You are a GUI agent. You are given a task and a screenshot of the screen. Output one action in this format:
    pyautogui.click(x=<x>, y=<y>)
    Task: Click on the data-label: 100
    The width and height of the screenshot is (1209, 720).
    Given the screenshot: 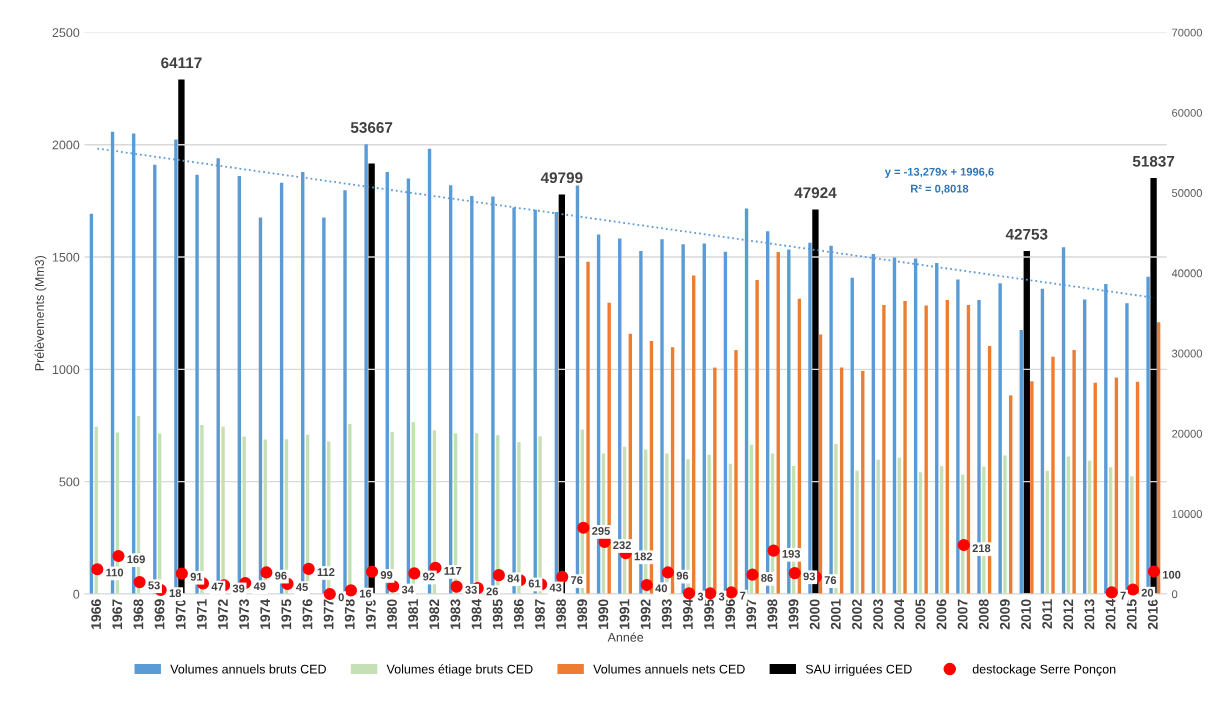 What is the action you would take?
    pyautogui.click(x=1172, y=574)
    